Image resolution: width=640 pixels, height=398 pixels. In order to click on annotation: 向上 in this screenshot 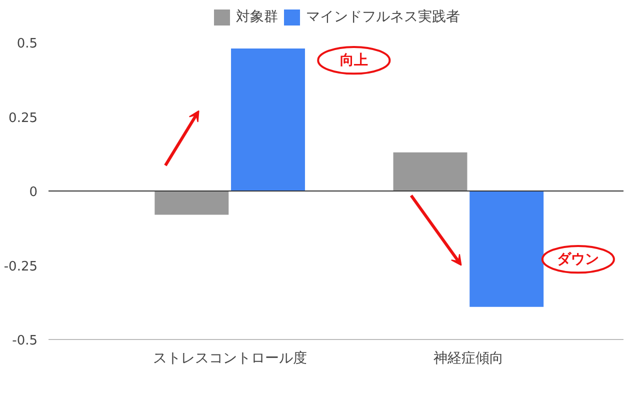, I will do `click(354, 60)`.